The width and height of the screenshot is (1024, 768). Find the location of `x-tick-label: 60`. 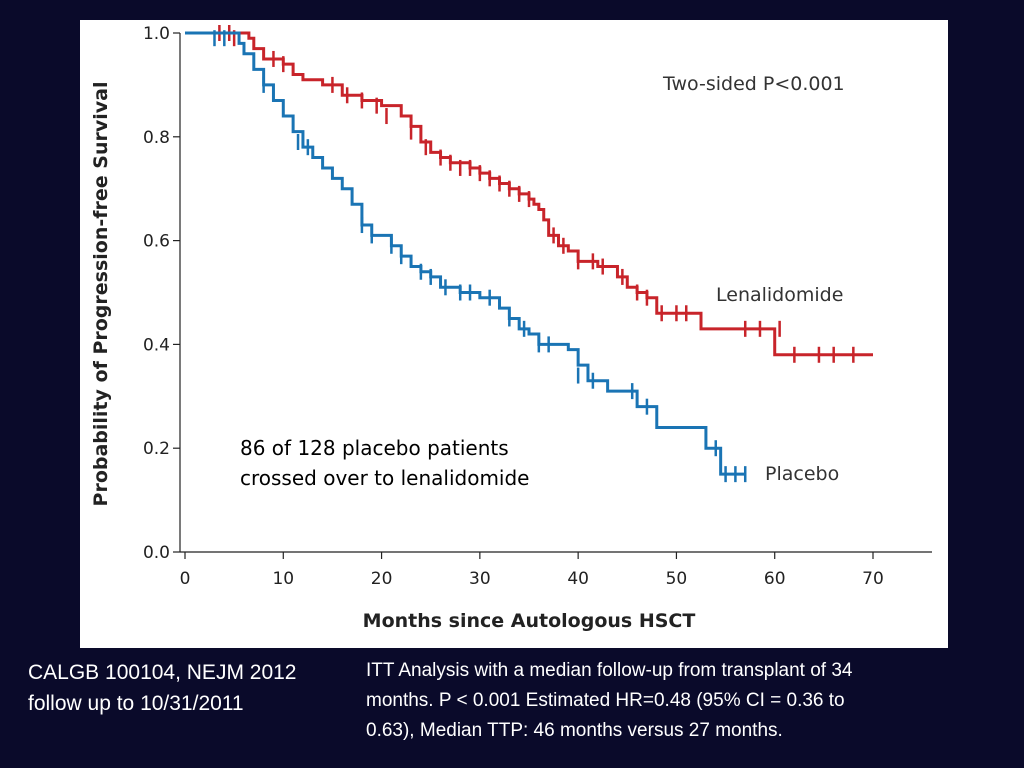

x-tick-label: 60 is located at coordinates (775, 579).